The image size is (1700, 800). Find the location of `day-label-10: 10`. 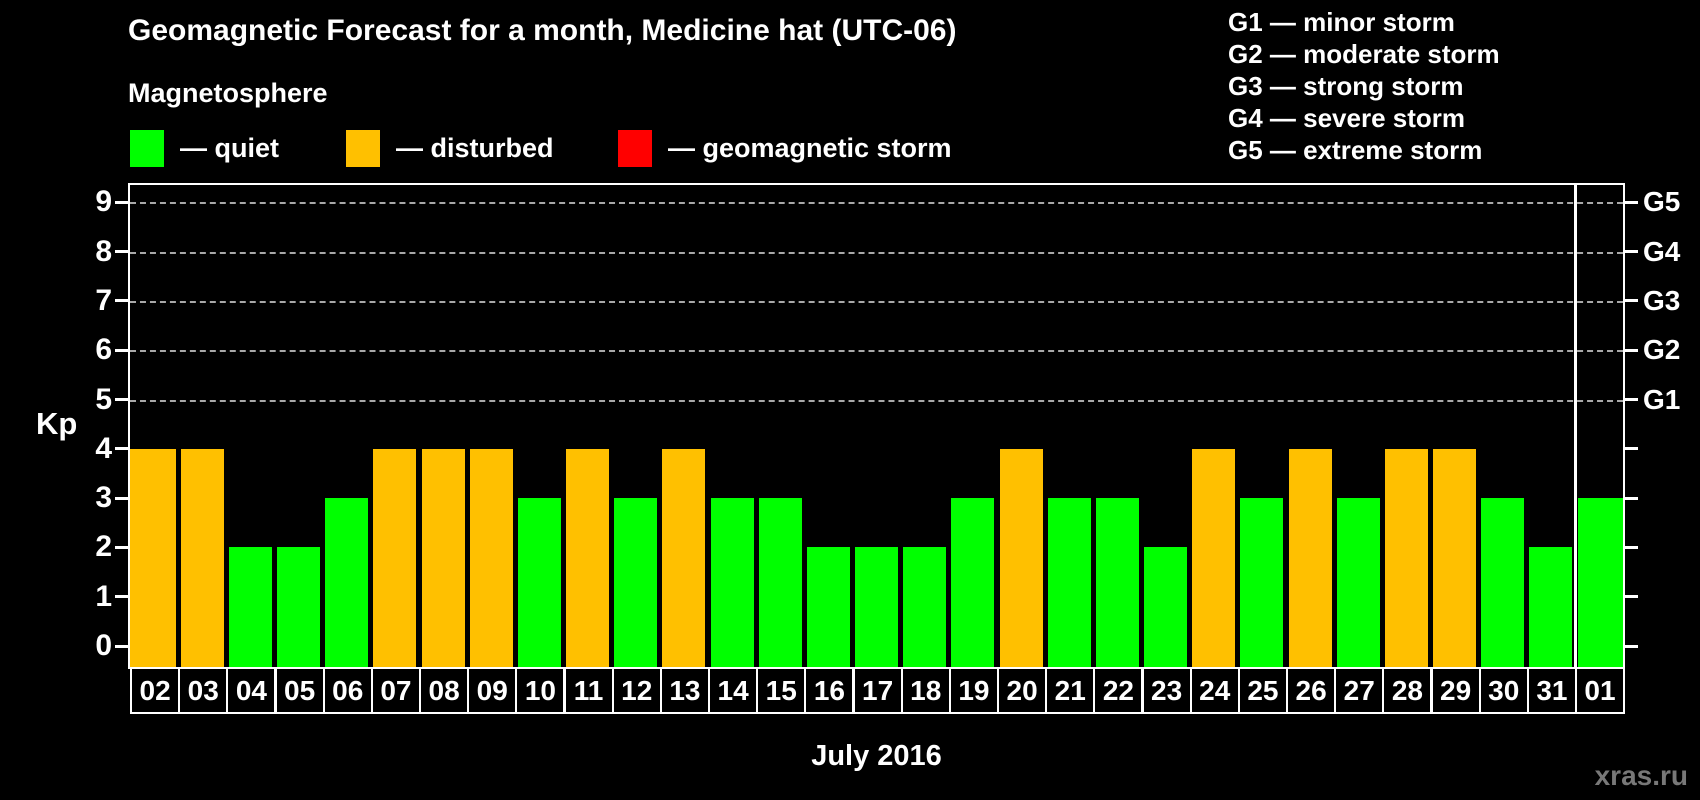

day-label-10: 10 is located at coordinates (540, 690).